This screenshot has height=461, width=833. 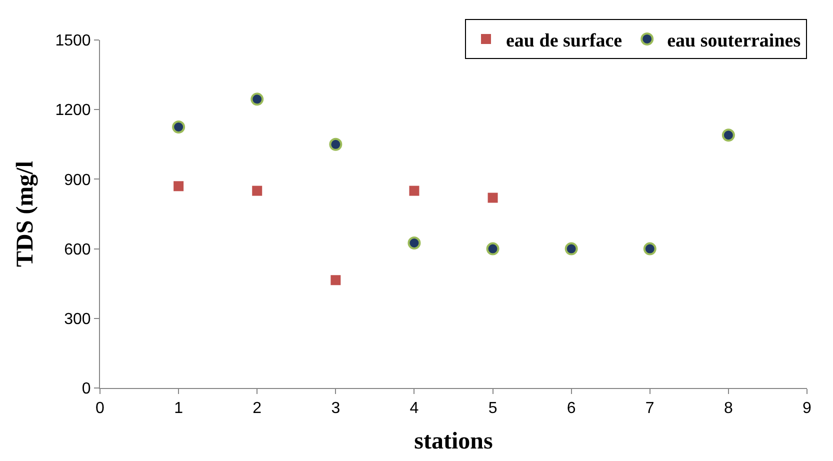 What do you see at coordinates (77, 180) in the screenshot?
I see `y-tick-label: 900` at bounding box center [77, 180].